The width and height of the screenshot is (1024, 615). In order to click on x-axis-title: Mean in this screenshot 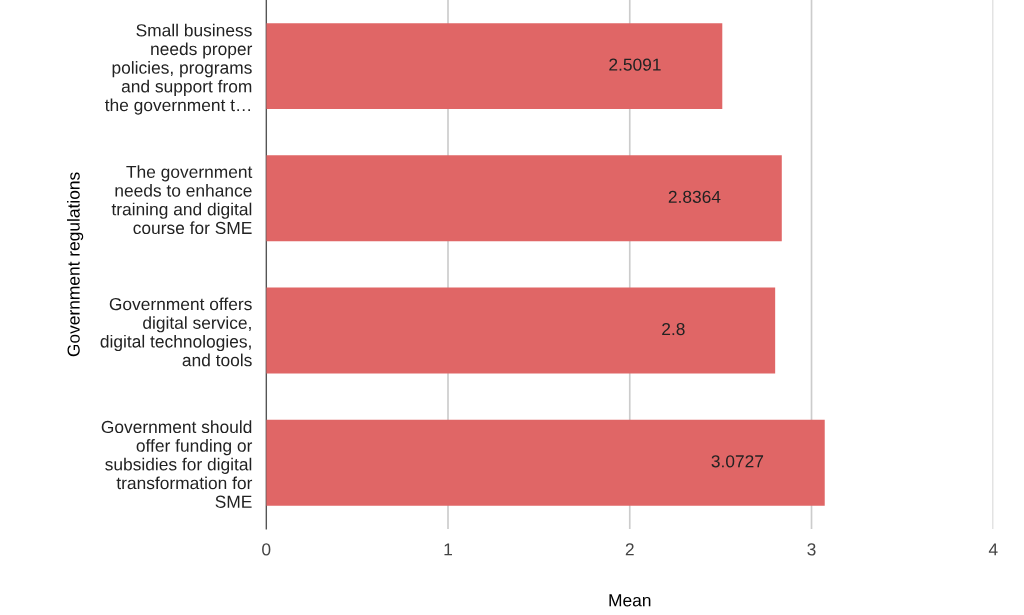, I will do `click(630, 600)`.